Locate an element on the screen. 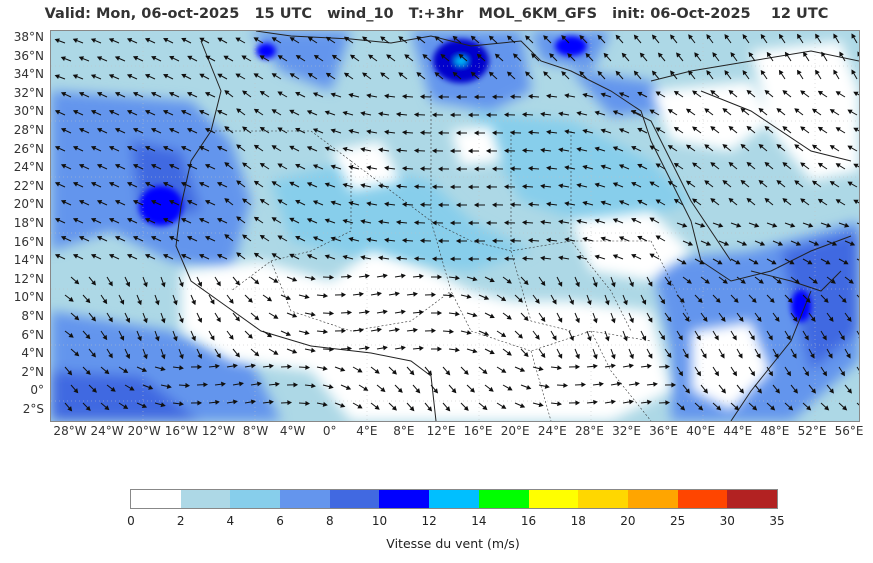 The height and width of the screenshot is (563, 873). latitude-label: 28°N is located at coordinates (28, 130).